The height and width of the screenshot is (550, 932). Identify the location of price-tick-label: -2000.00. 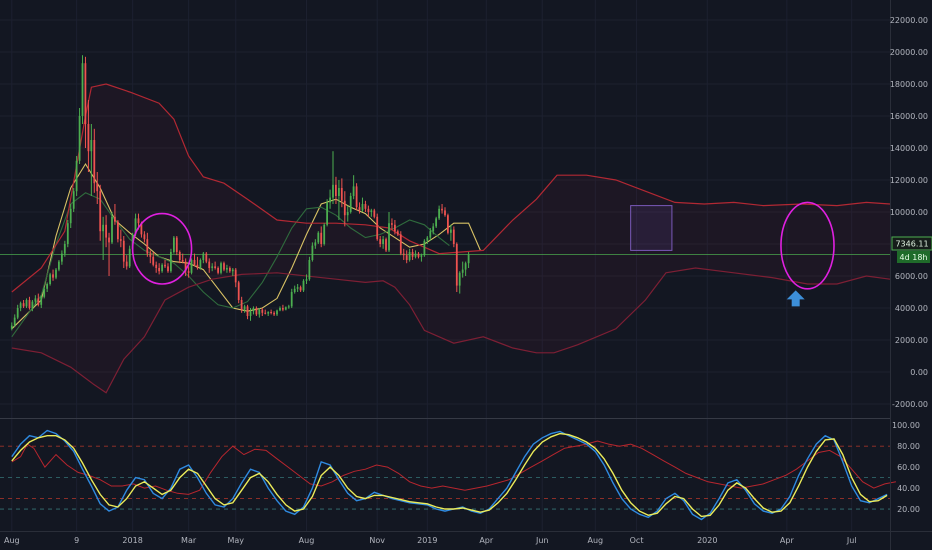
(910, 404).